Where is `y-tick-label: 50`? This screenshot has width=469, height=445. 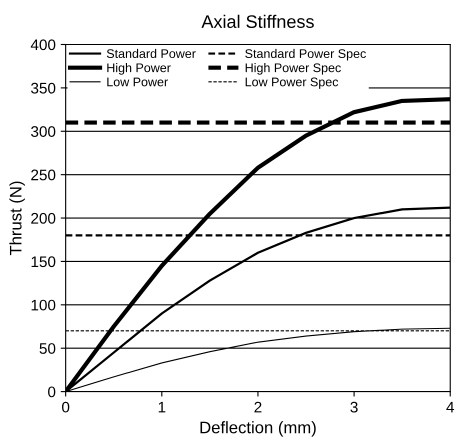 y-tick-label: 50 is located at coordinates (48, 348).